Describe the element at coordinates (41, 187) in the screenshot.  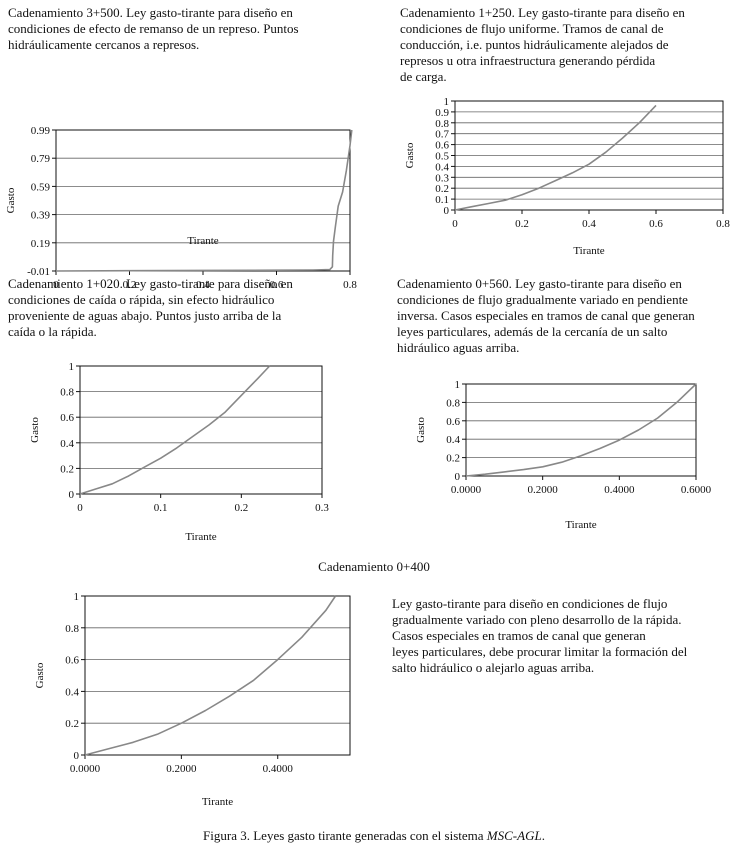
I see `y-tick-label: 0.59` at that location.